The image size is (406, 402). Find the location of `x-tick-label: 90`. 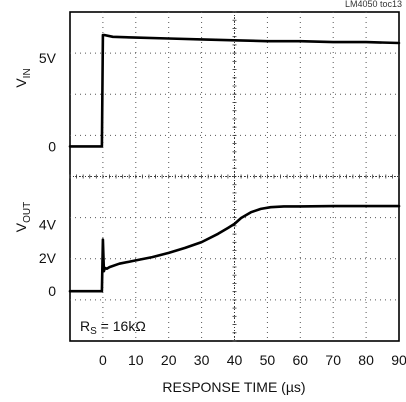

x-tick-label: 90 is located at coordinates (398, 360).